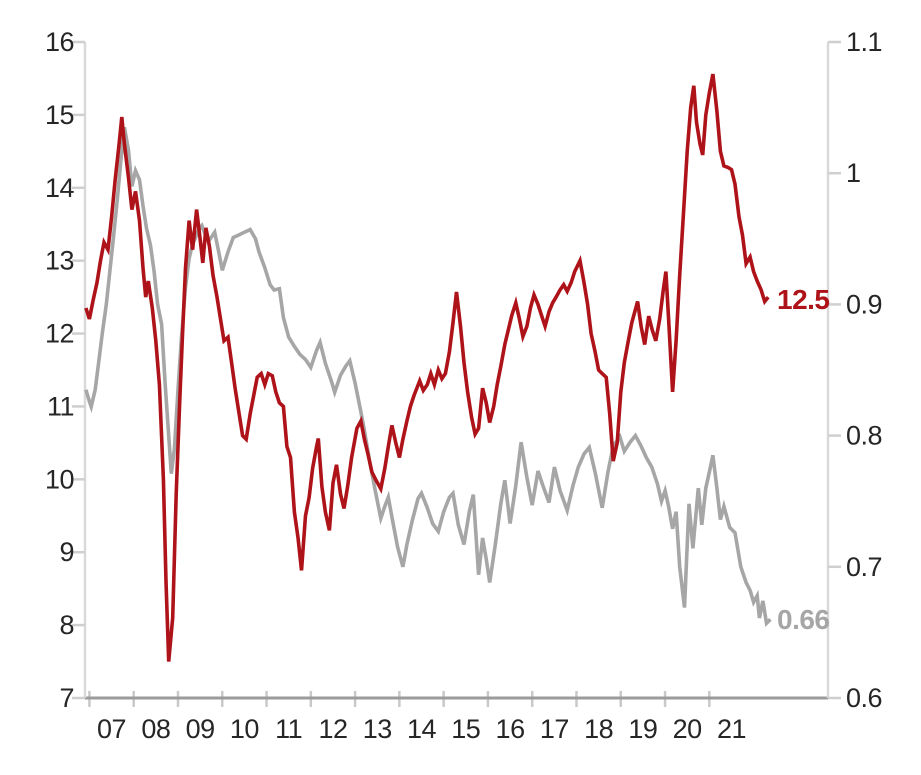 This screenshot has height=775, width=921. What do you see at coordinates (332, 729) in the screenshot?
I see `x-axis-tick-label: 12` at bounding box center [332, 729].